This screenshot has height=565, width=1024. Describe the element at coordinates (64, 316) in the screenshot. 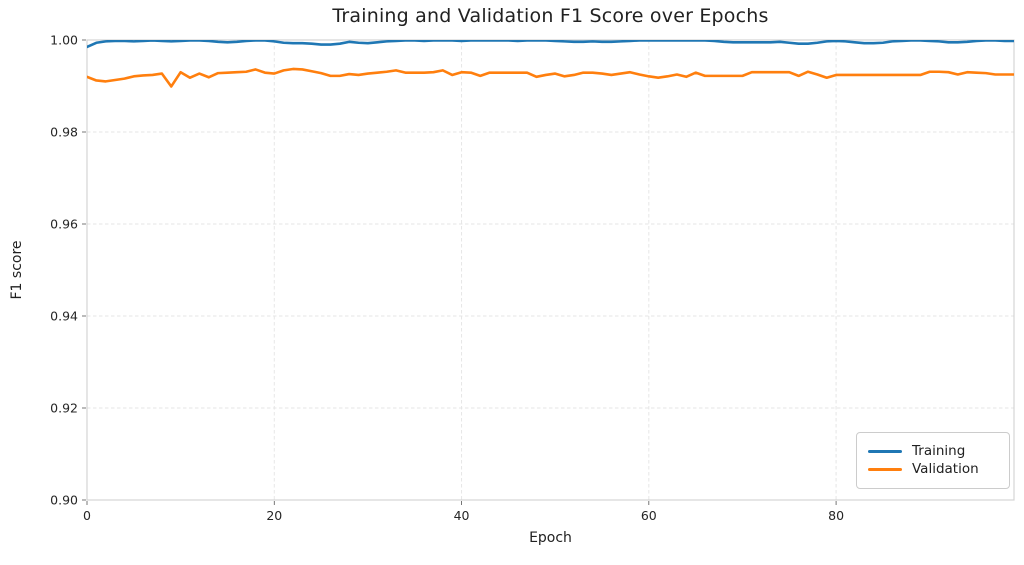

I see `y-tick-label: 0.94` at that location.